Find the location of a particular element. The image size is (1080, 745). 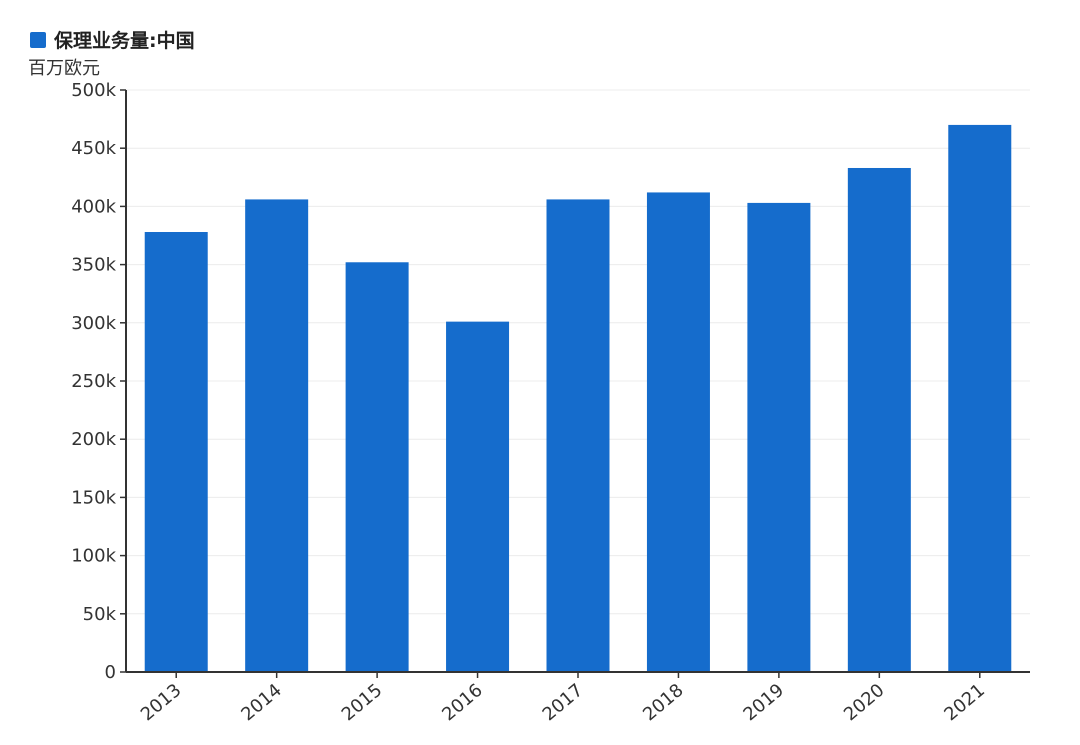

y-axis-ticks: 0 50k 100k 150k 200k 250k 300k 350k 400k 450k 500k is located at coordinates (98, 381).